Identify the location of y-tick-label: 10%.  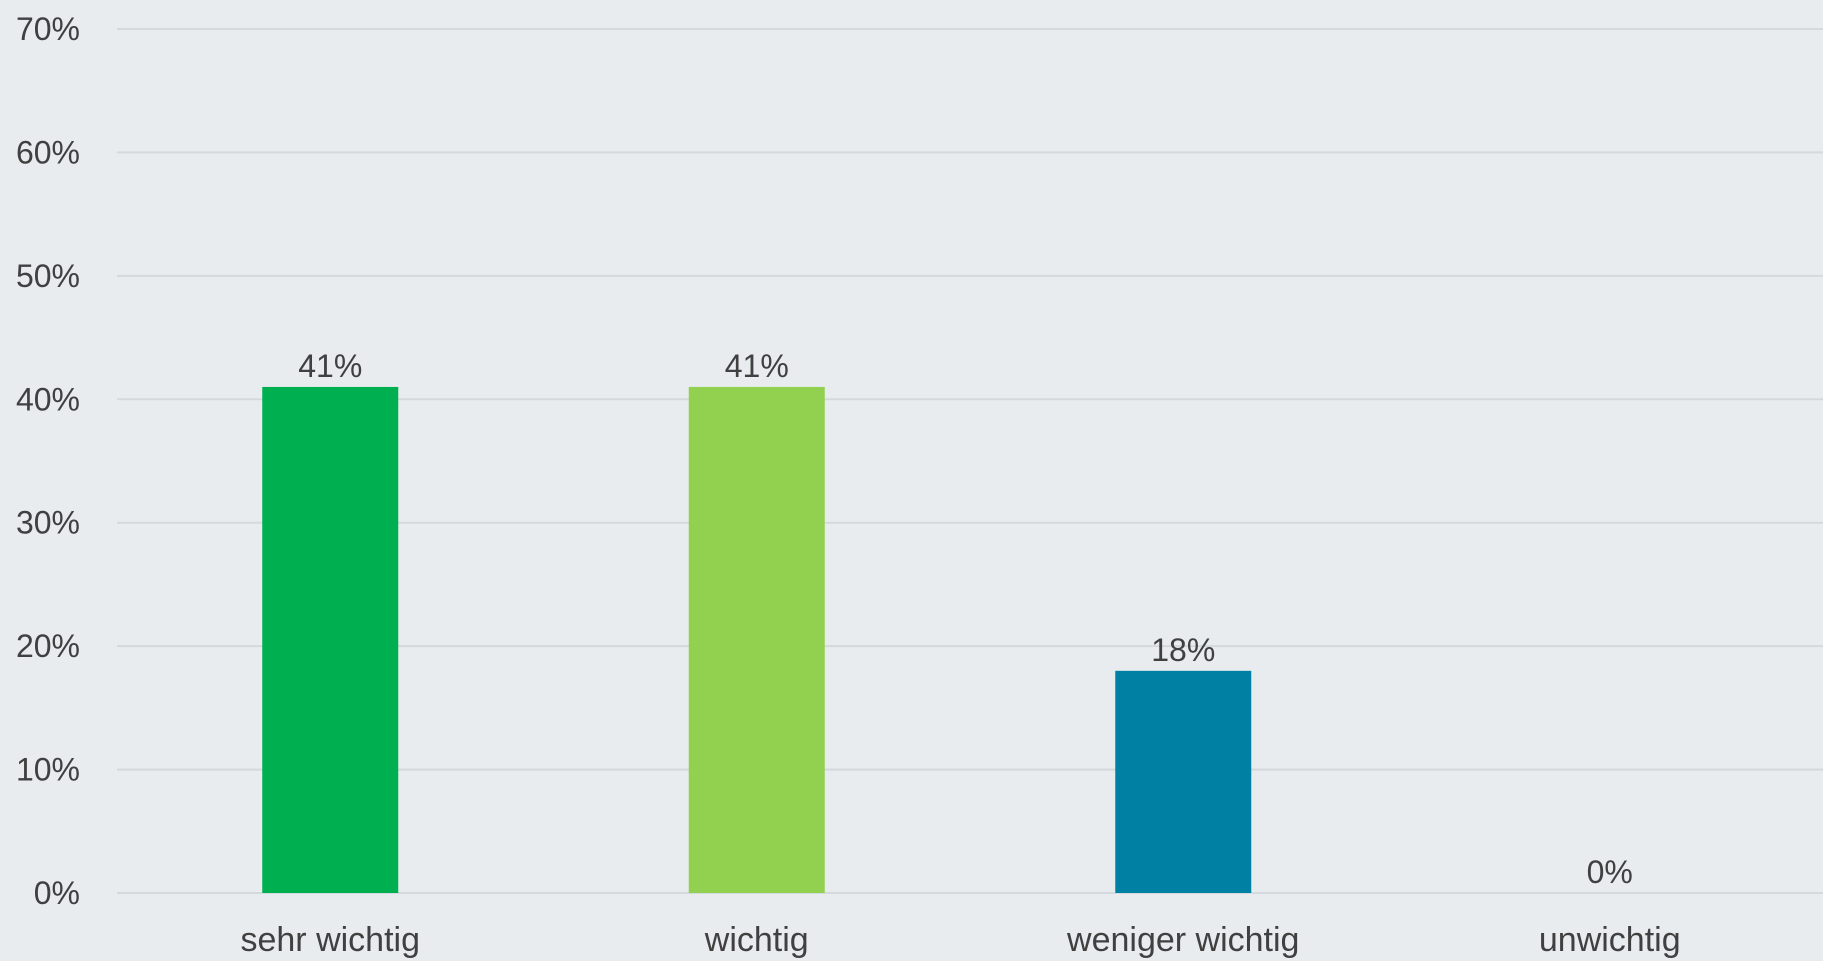
(48, 770).